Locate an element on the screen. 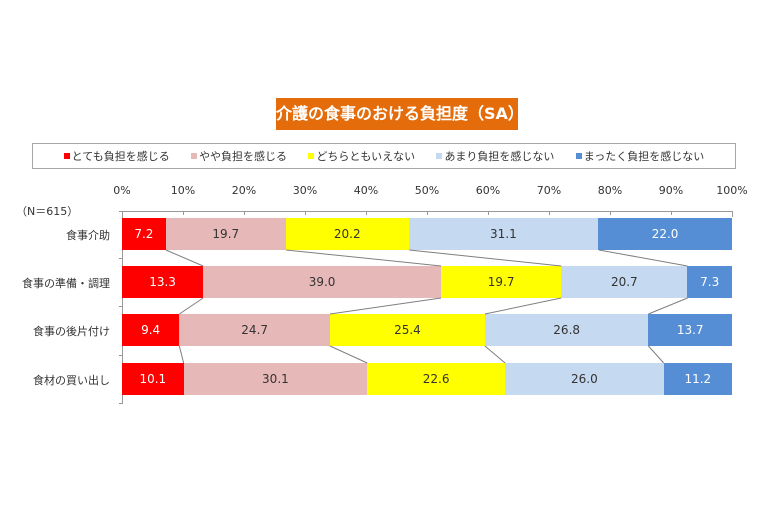 This screenshot has width=760, height=507. x-tick-label: 20% is located at coordinates (244, 190).